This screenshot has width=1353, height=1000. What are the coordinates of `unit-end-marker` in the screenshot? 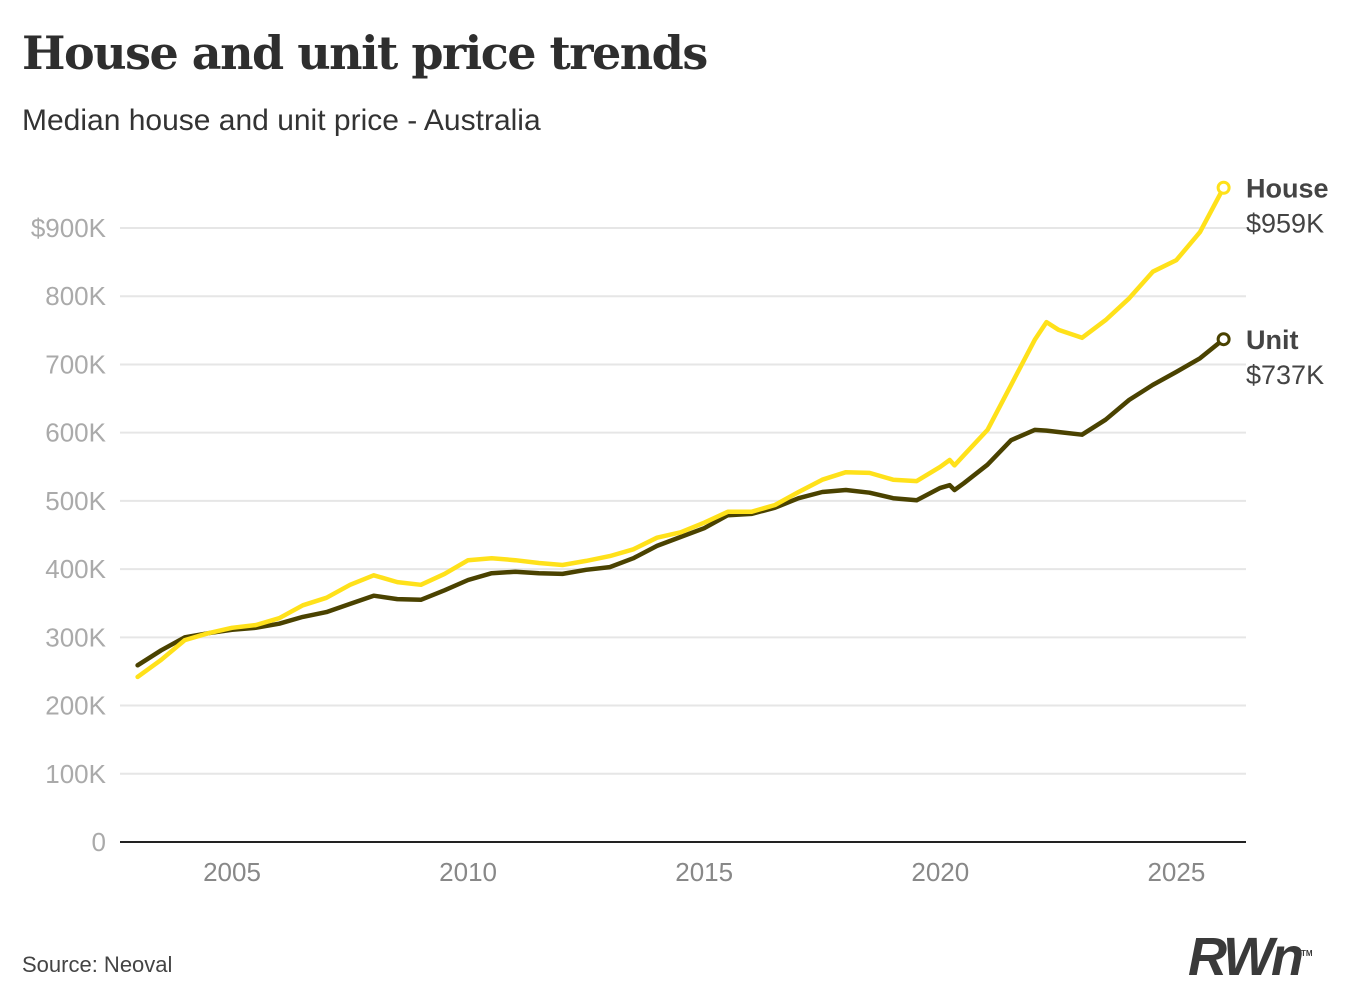 It's located at (1223, 339).